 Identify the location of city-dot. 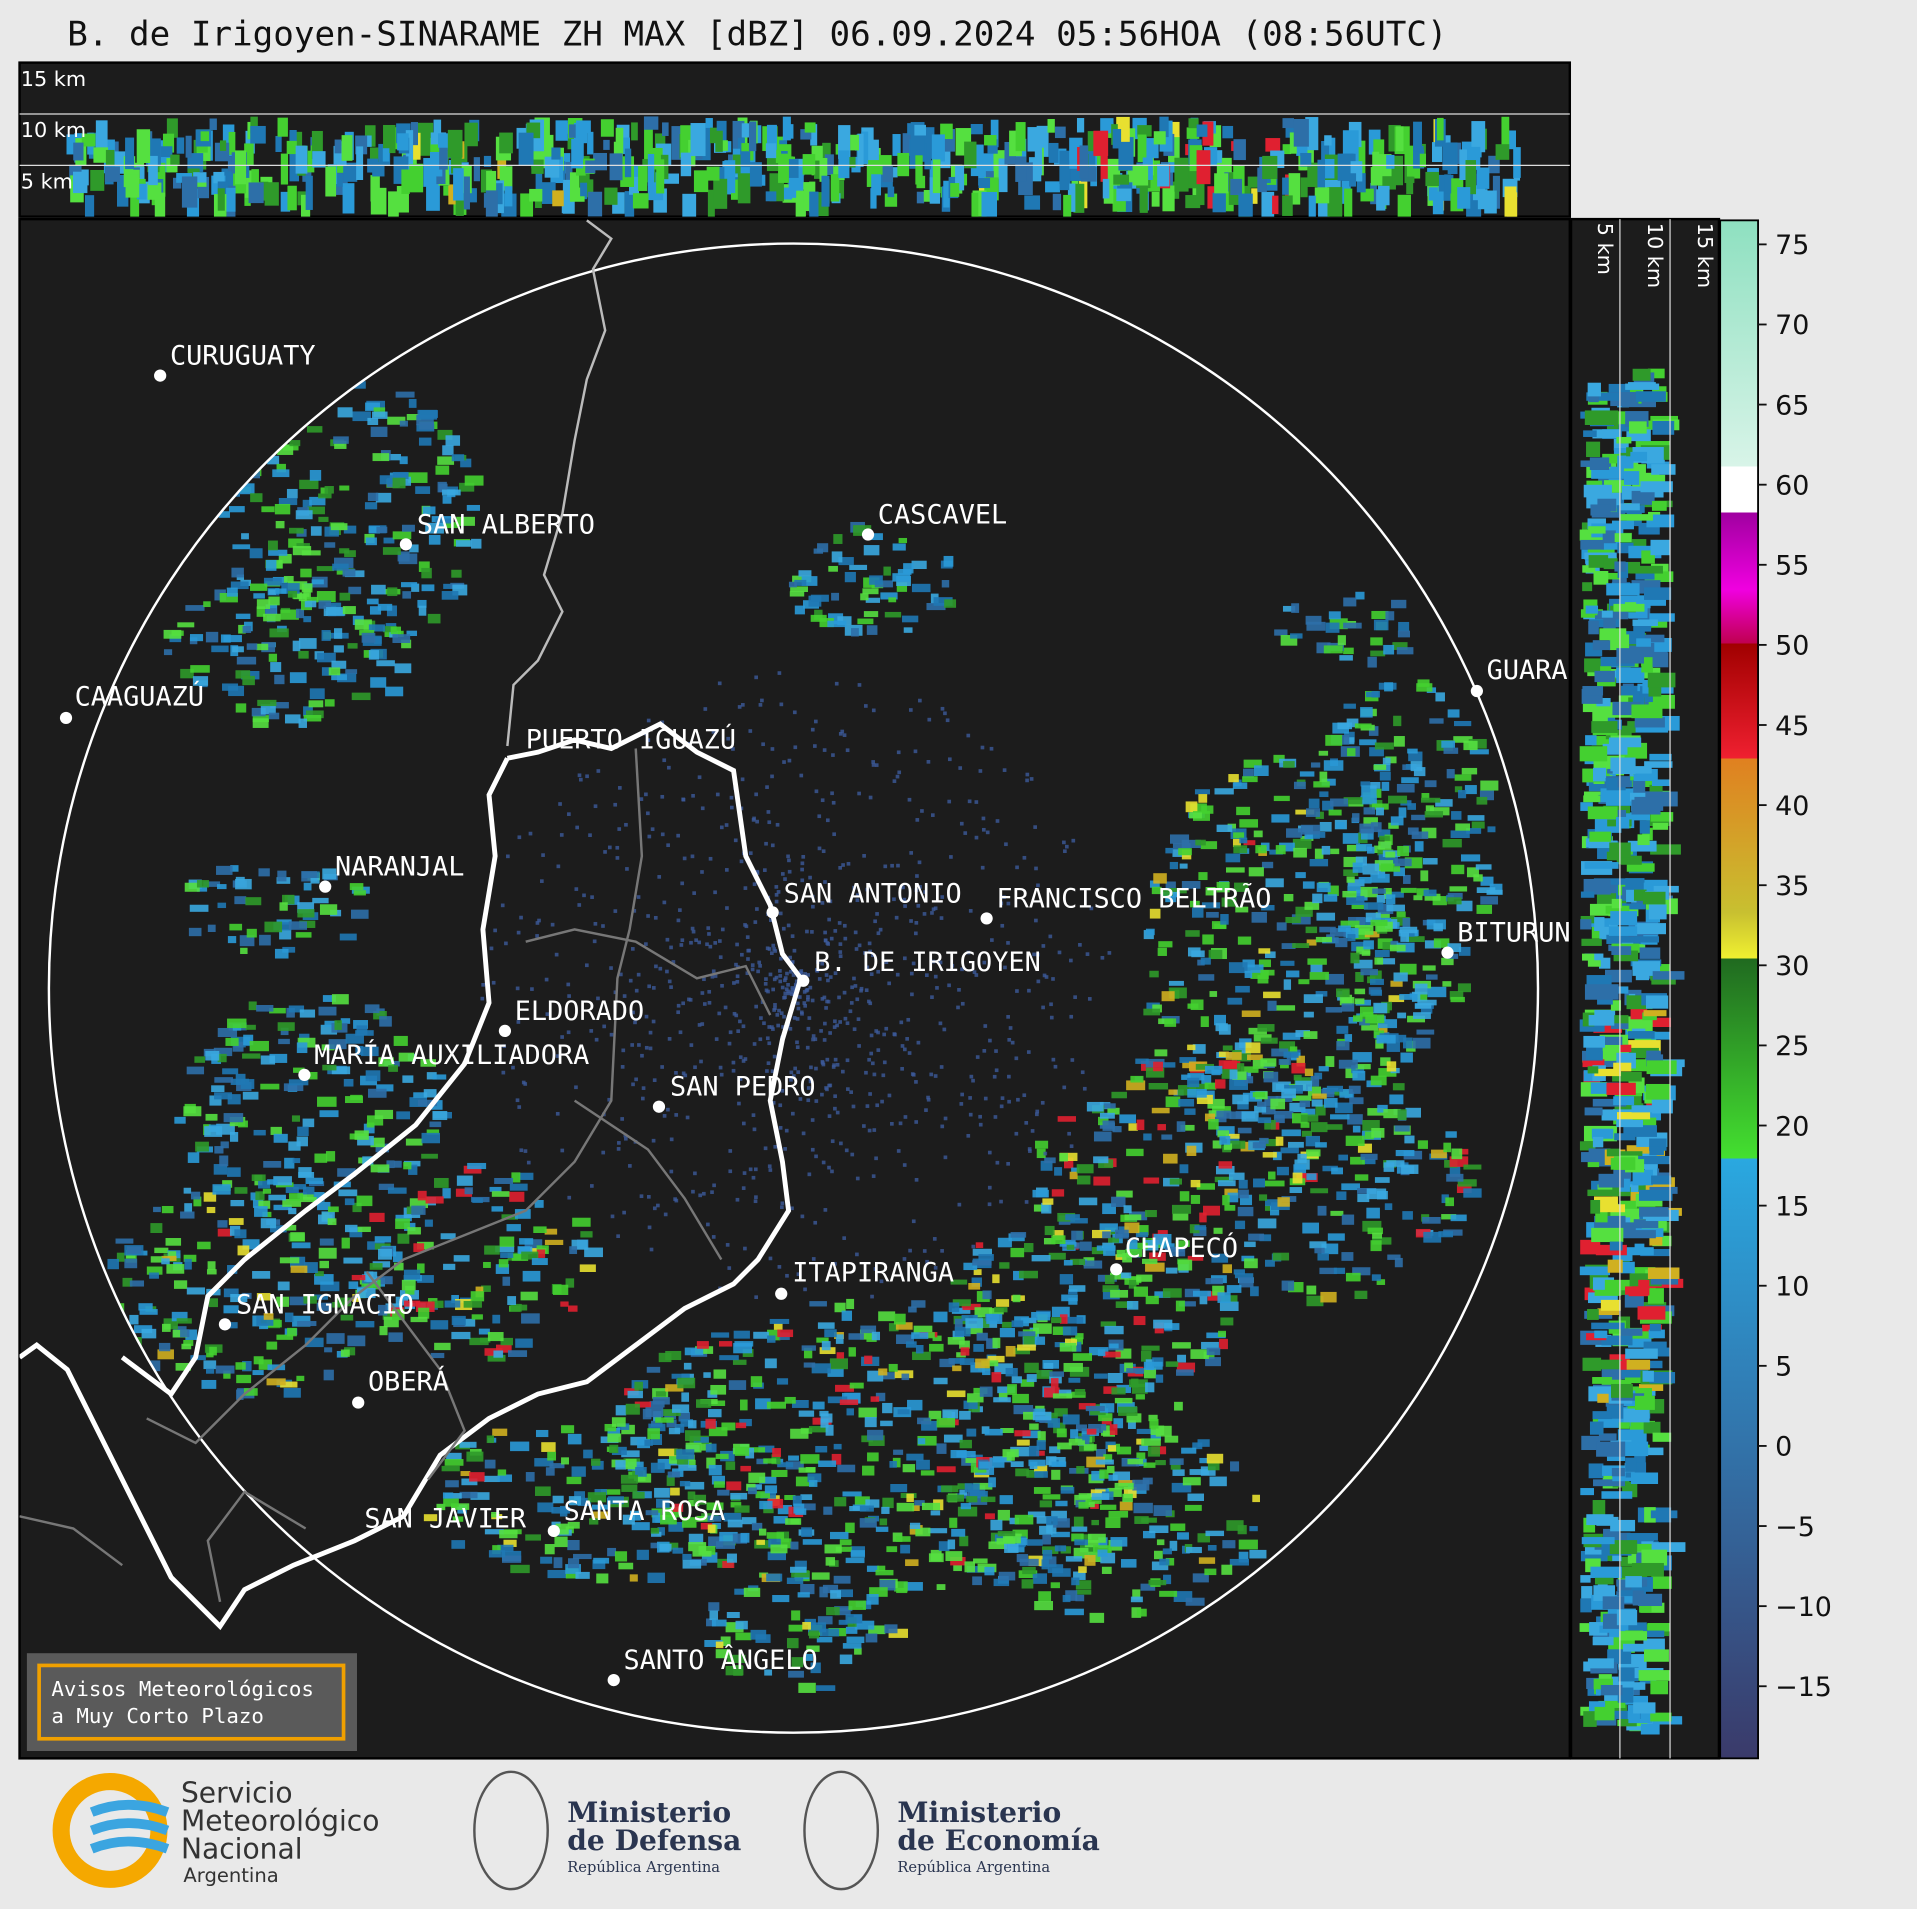
(304, 1075).